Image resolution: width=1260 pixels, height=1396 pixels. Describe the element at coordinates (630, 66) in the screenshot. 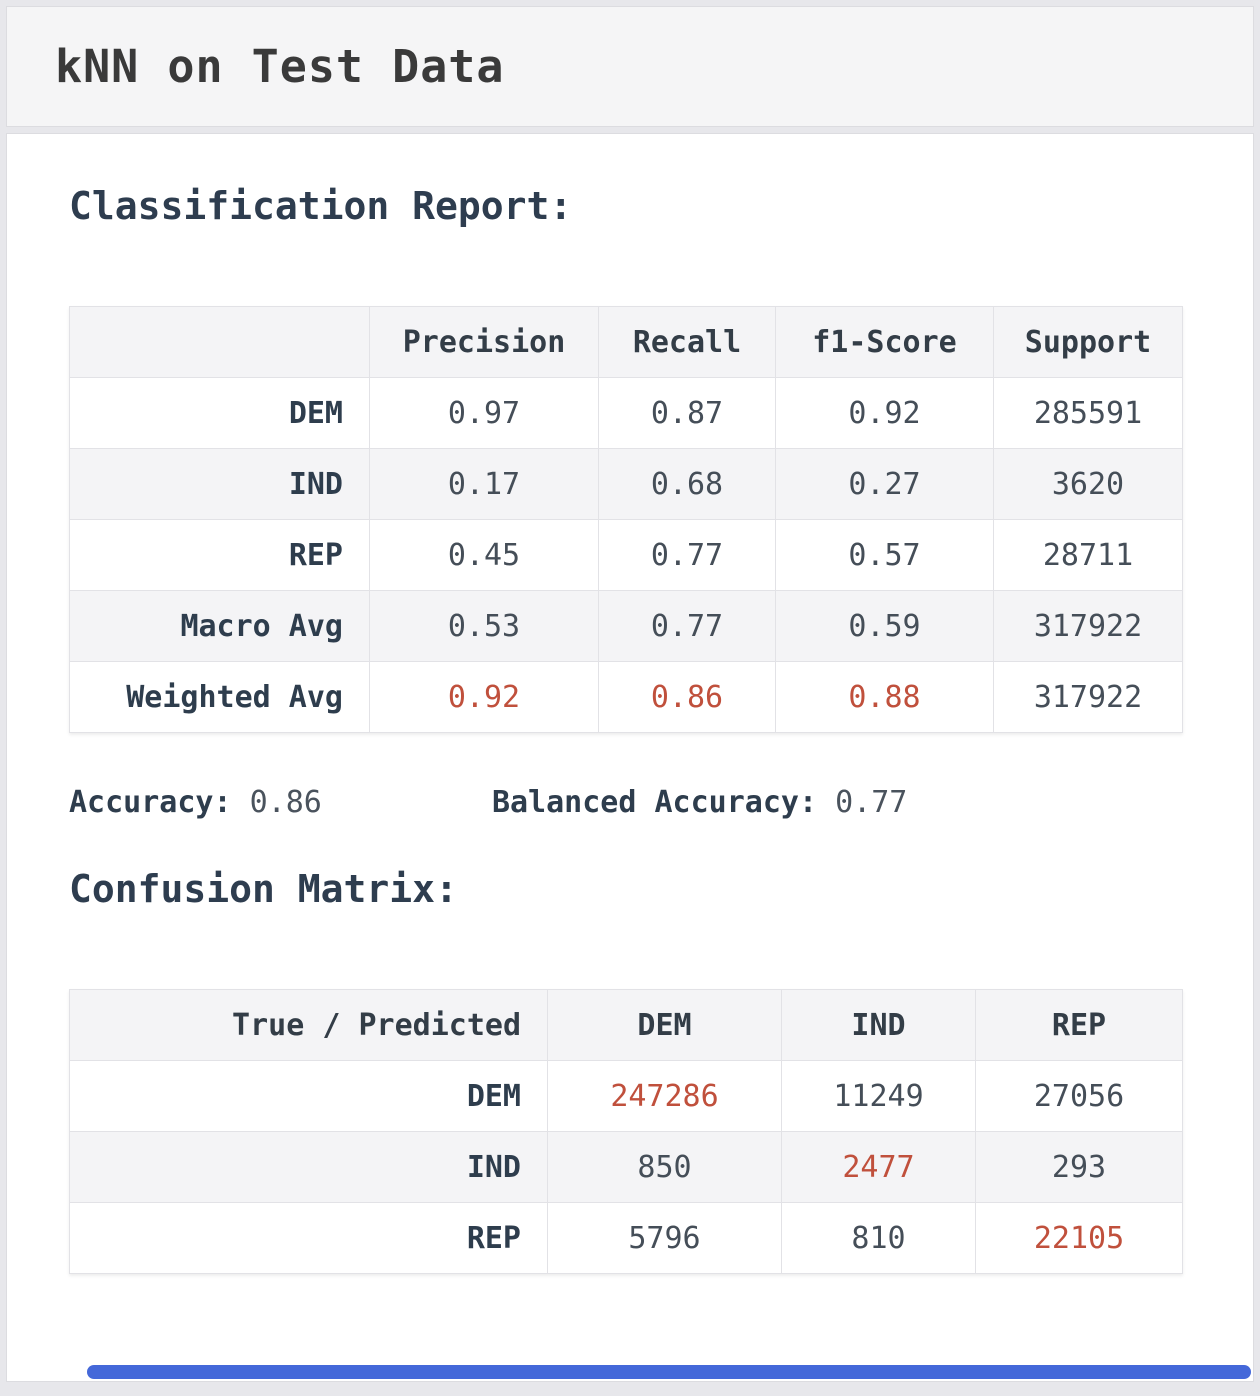

I see `header-bar: kNN on Test Data` at that location.